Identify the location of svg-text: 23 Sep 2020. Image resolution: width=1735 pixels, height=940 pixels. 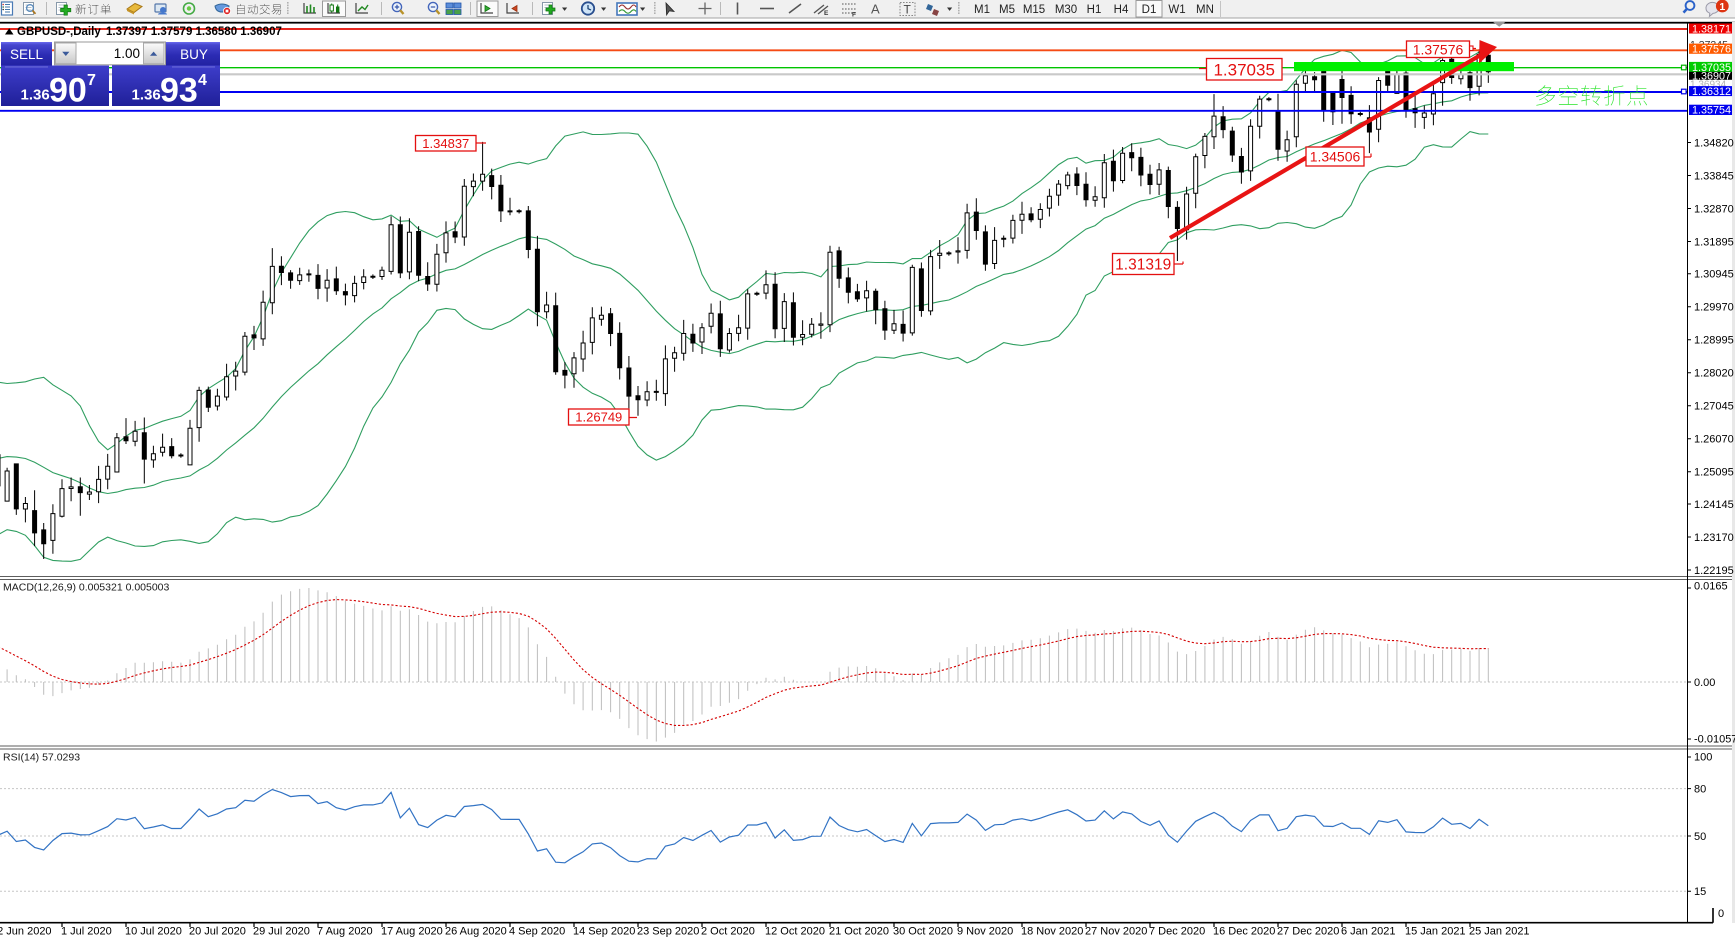
(668, 932).